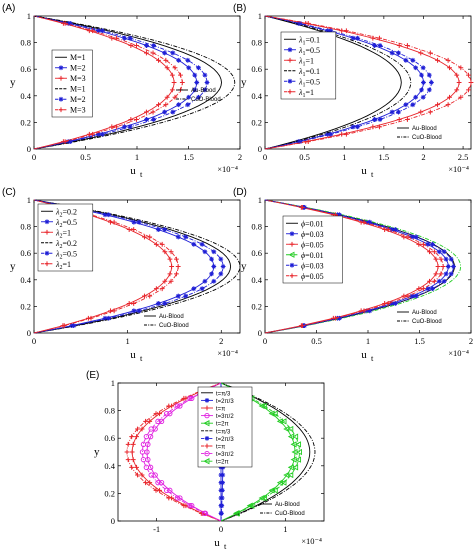 This screenshot has height=554, width=474. What do you see at coordinates (419, 341) in the screenshot?
I see `x-tick-label: 1.5` at bounding box center [419, 341].